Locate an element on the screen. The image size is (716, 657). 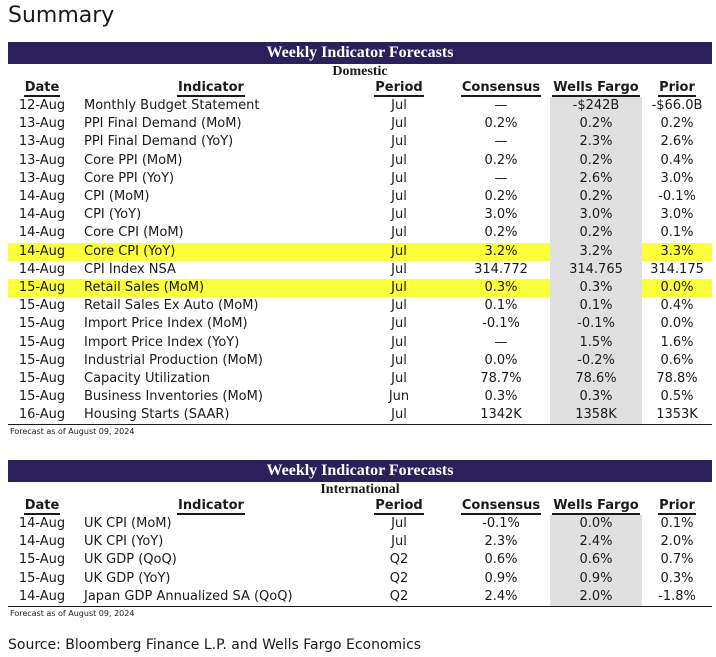
cell-consensus: 0.9% is located at coordinates (501, 578).